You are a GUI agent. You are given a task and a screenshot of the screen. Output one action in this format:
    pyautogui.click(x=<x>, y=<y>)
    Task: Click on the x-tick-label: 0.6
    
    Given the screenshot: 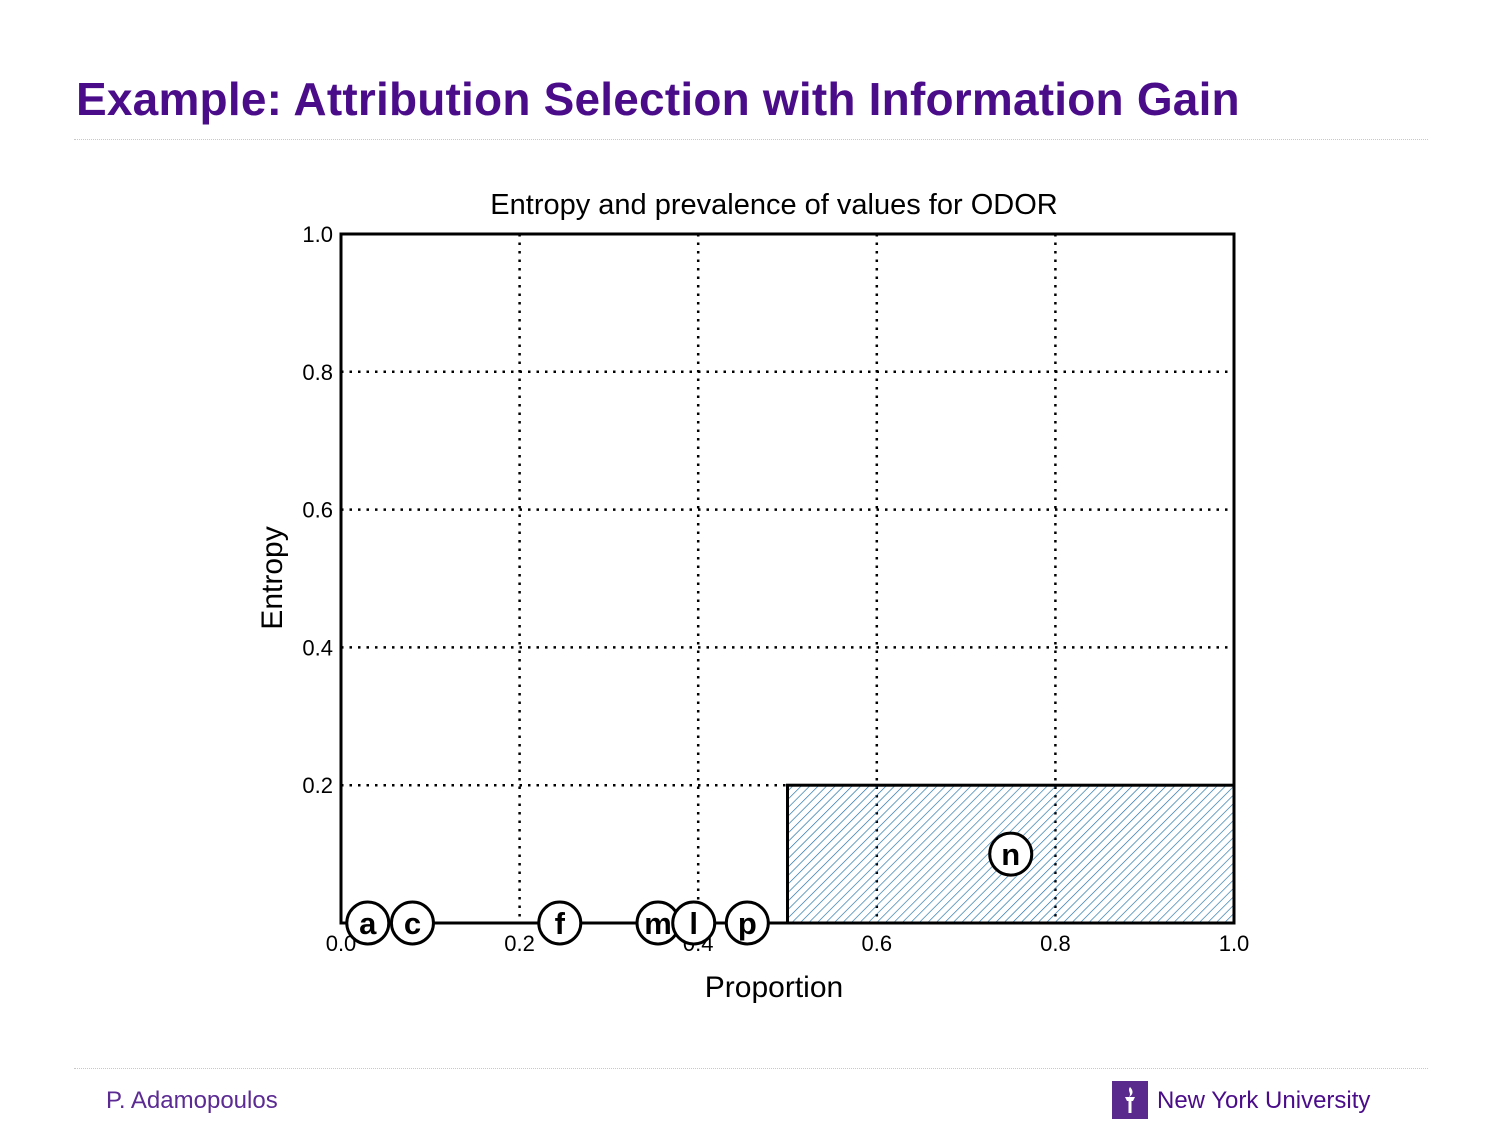 What is the action you would take?
    pyautogui.click(x=877, y=943)
    